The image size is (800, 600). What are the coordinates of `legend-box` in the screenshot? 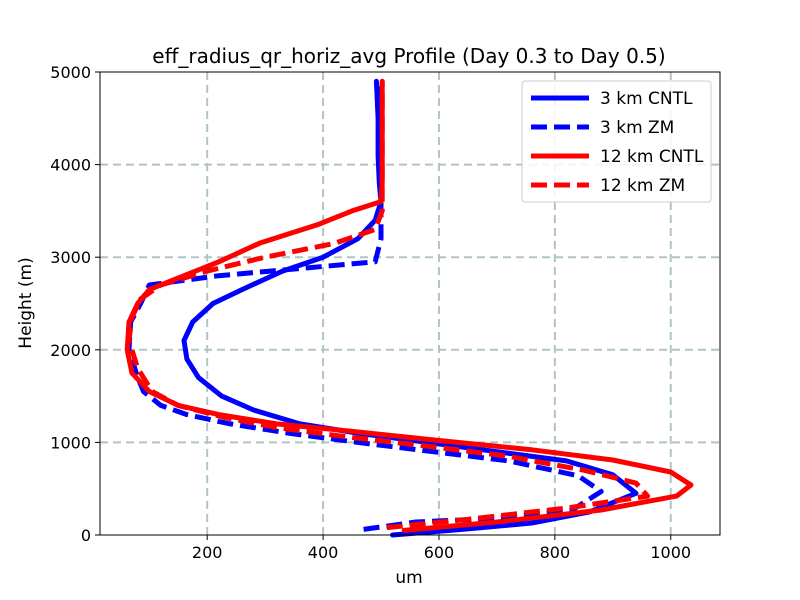 It's located at (616, 141).